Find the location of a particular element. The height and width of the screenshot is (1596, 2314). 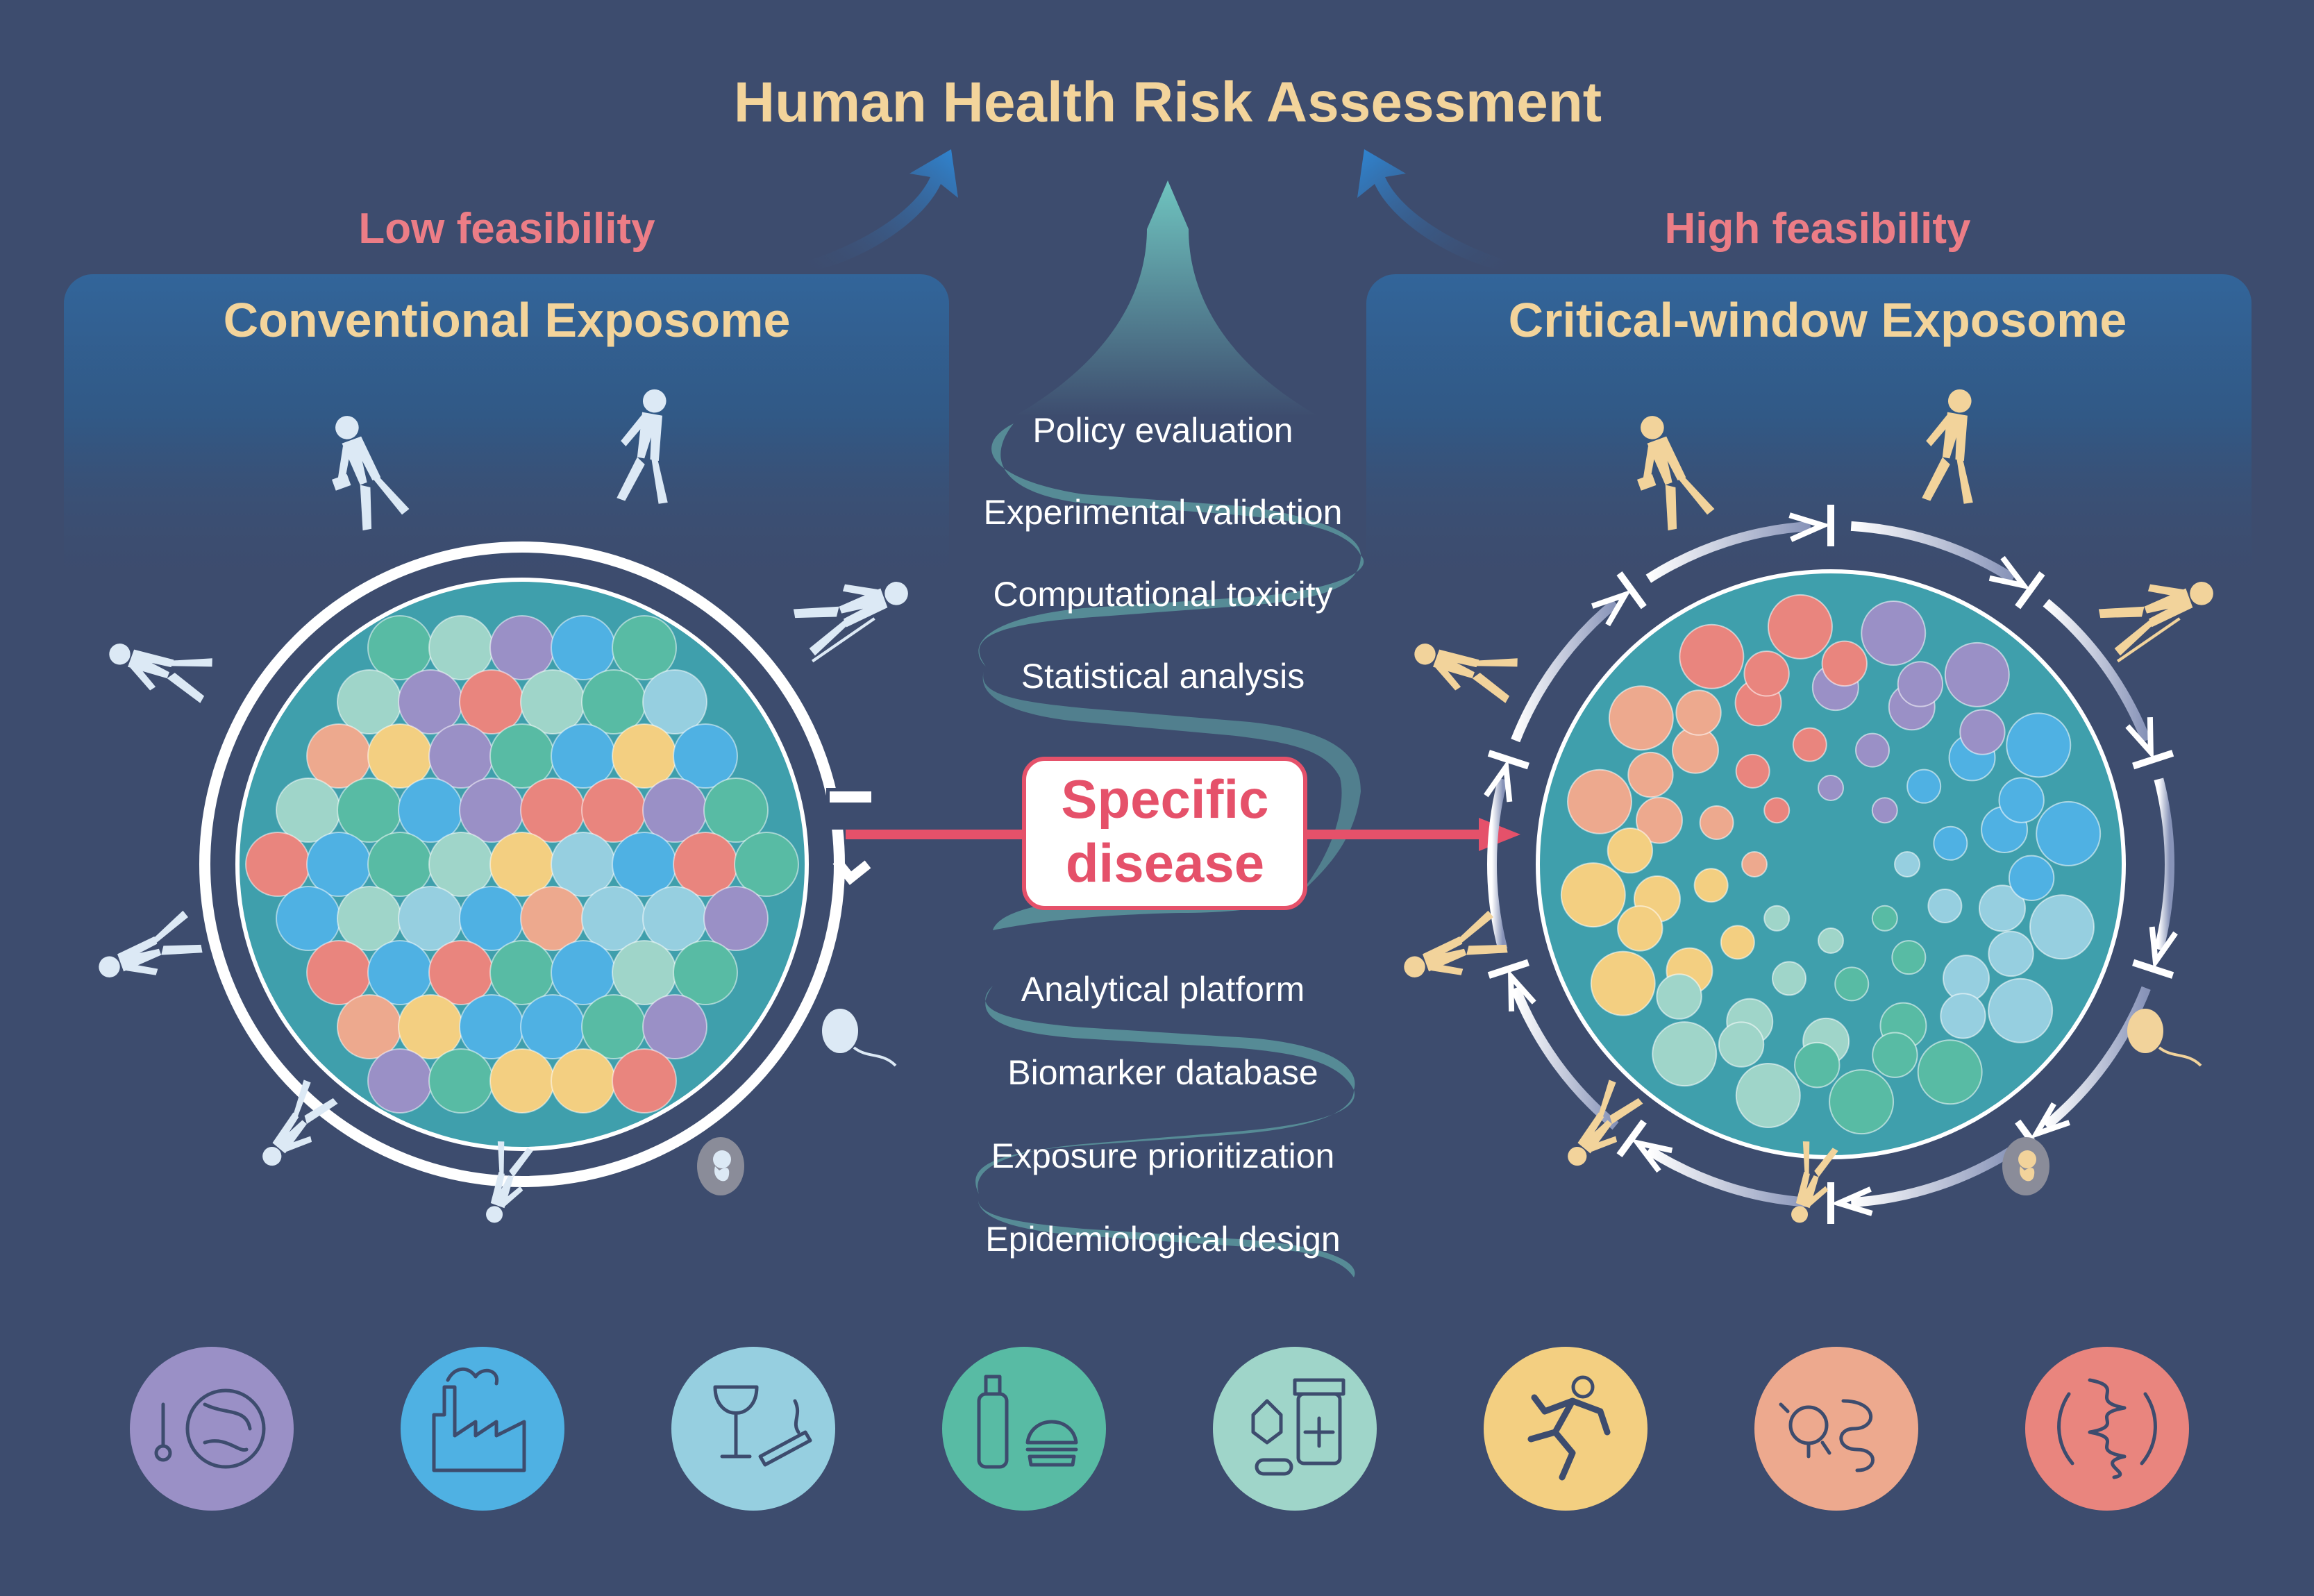

medicine-icon is located at coordinates (1295, 1429).